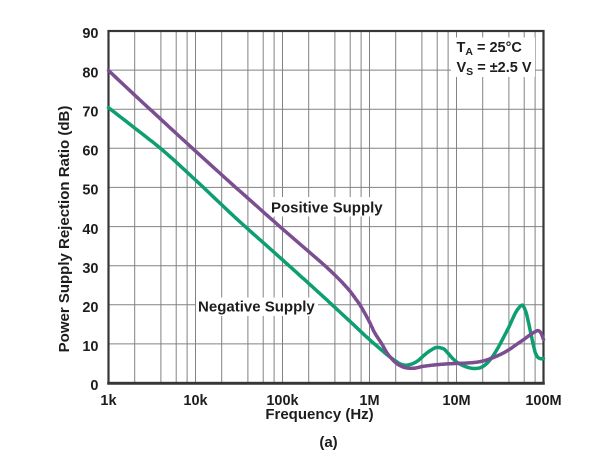  Describe the element at coordinates (456, 401) in the screenshot. I see `svg-text: 10M` at that location.